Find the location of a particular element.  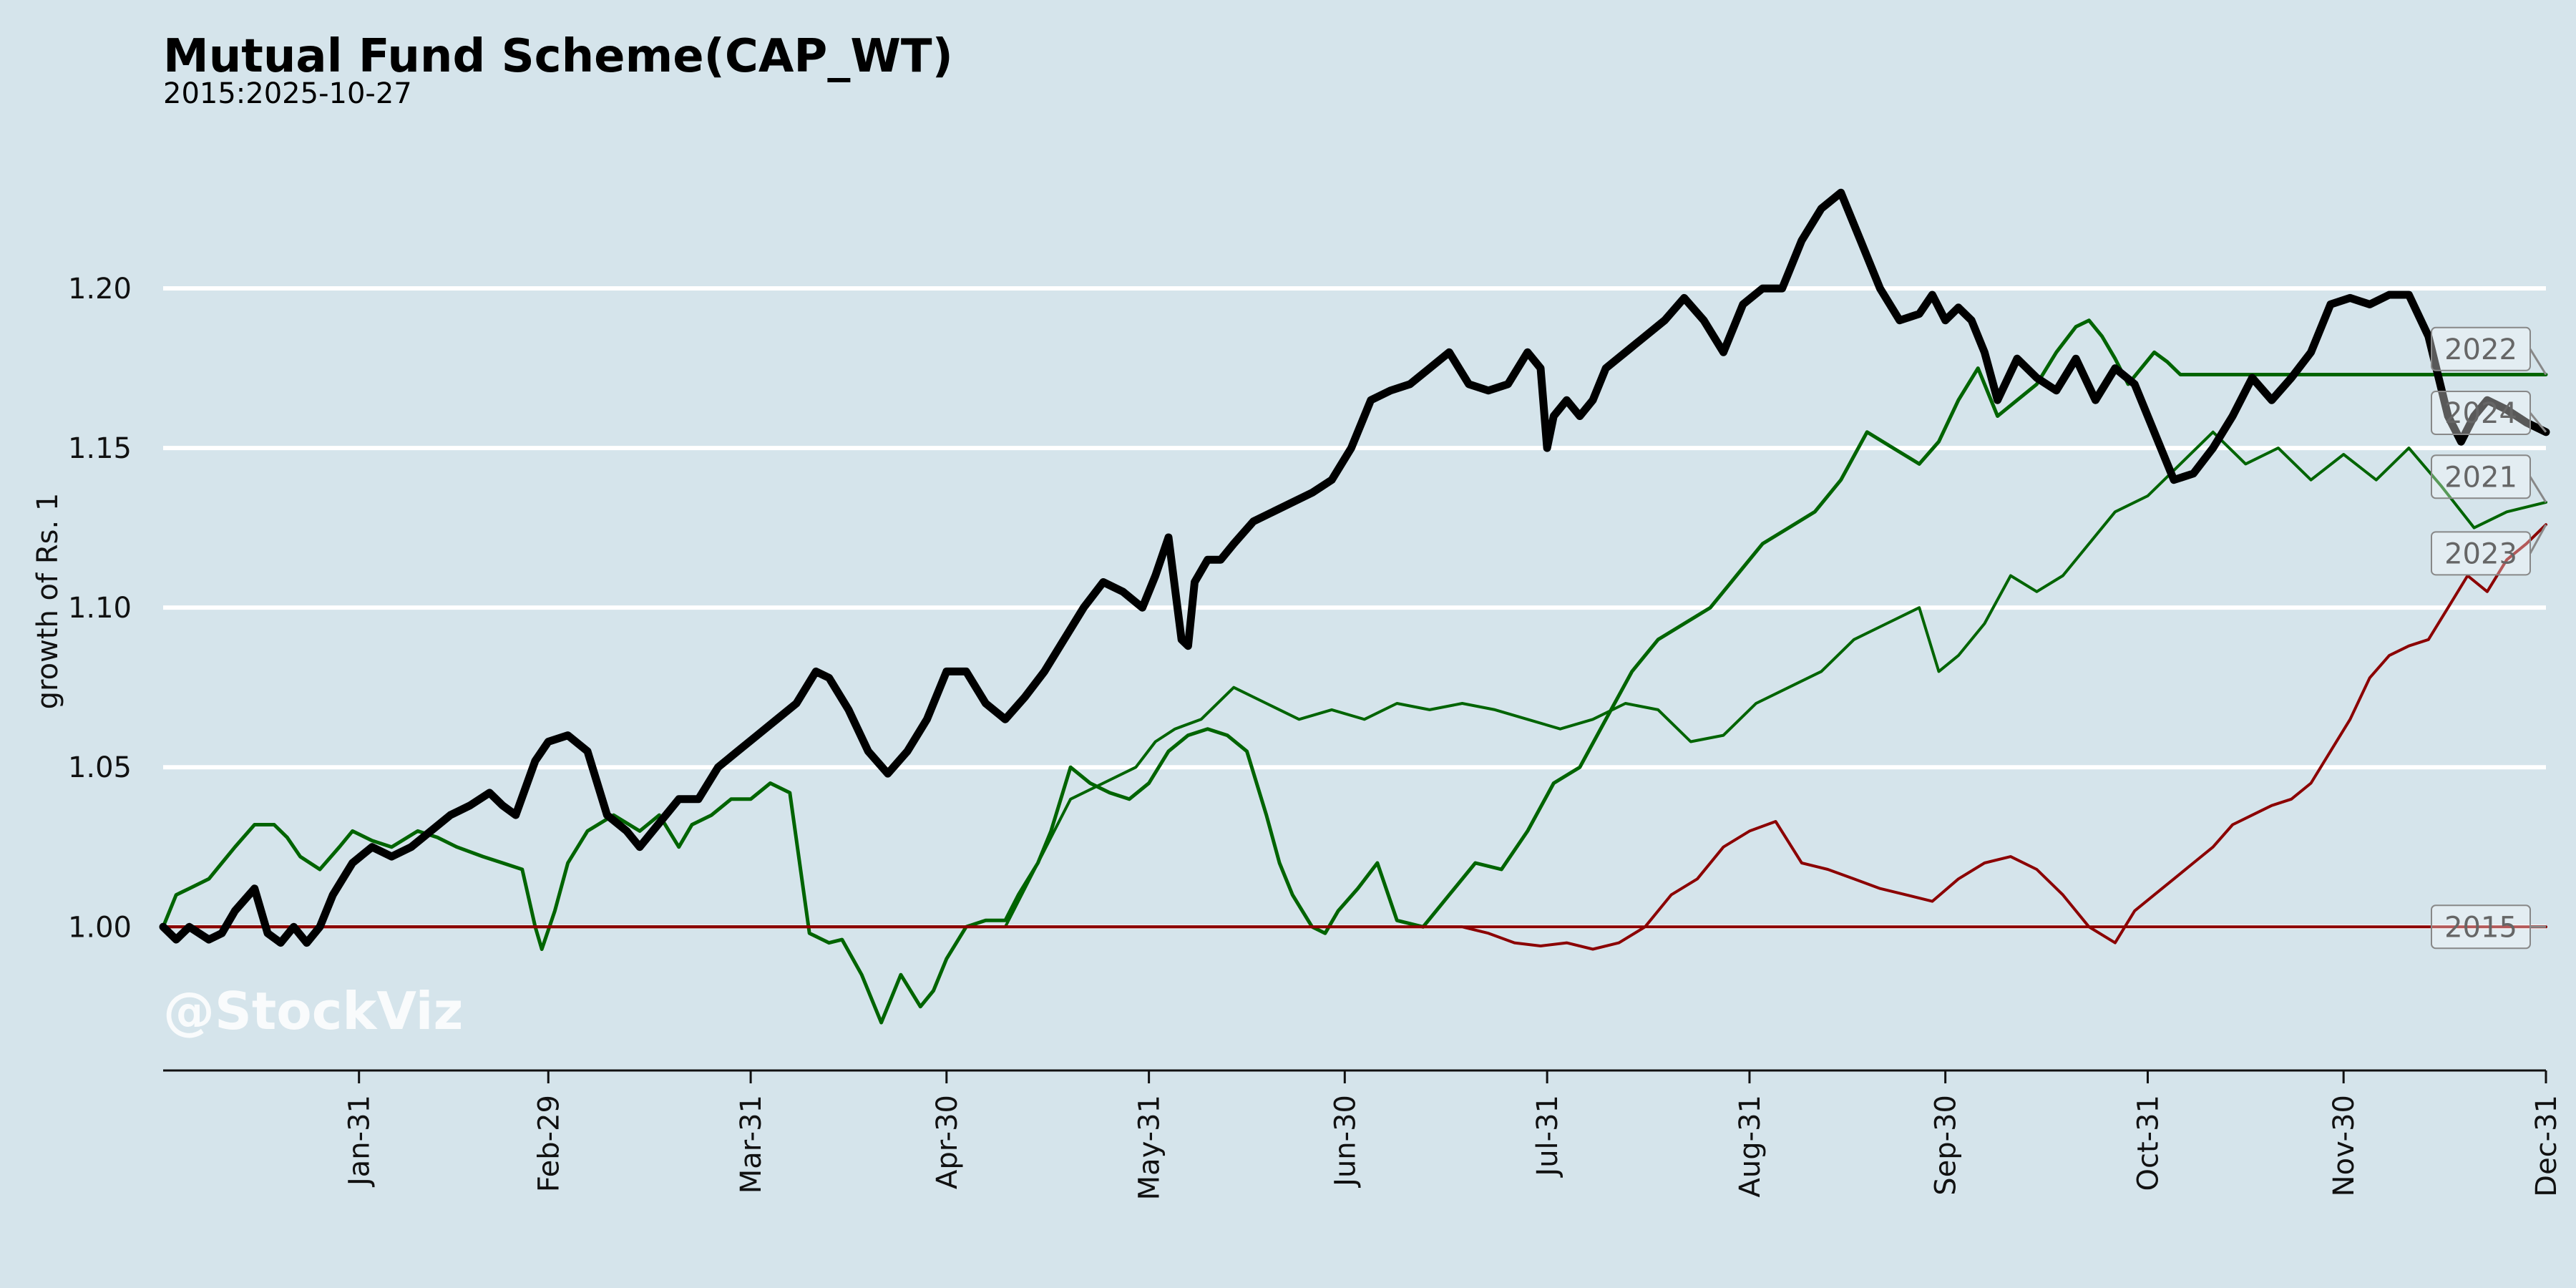

y-tick-label: 1.15 is located at coordinates (100, 448).